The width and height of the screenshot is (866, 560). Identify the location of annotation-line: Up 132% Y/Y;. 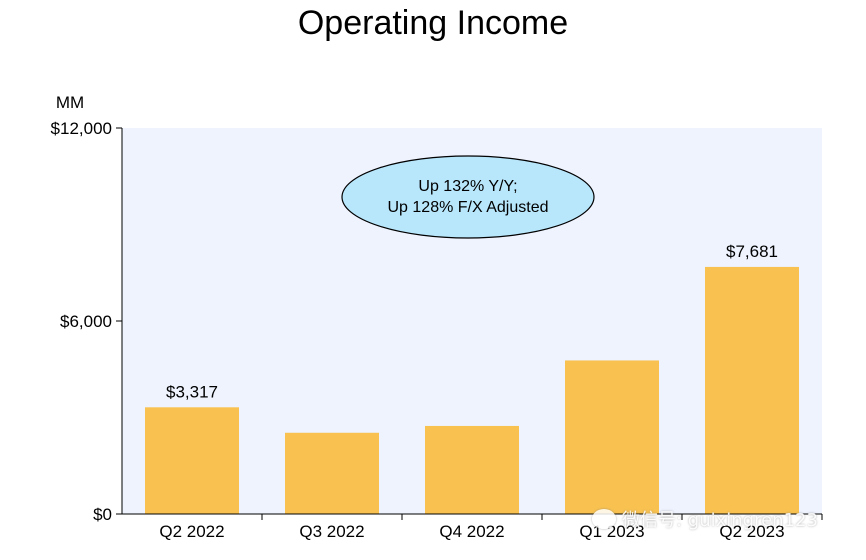
(467, 186).